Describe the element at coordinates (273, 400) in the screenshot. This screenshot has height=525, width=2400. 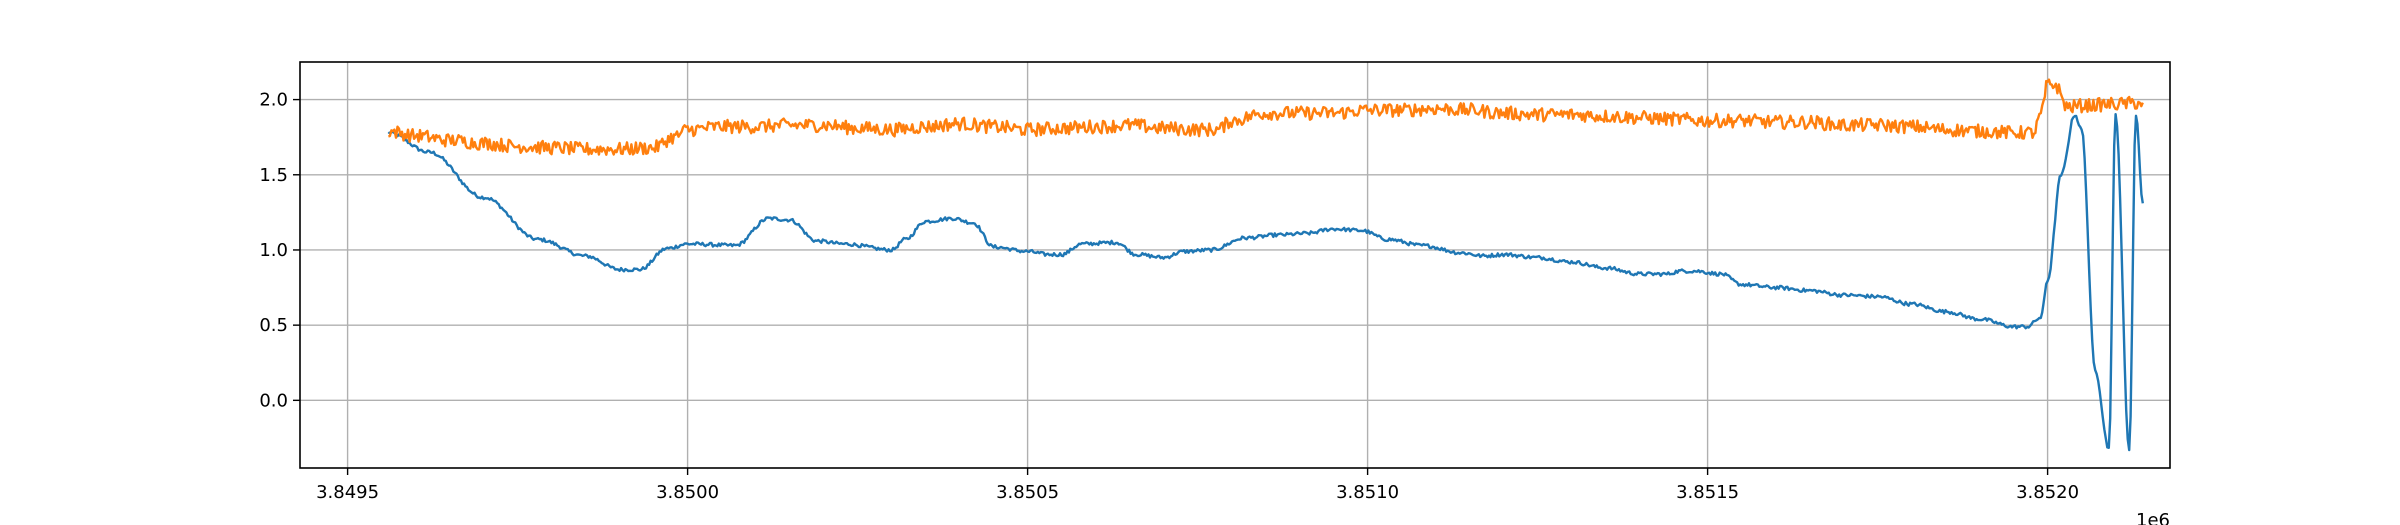
I see `y-tick-label: 0.0` at that location.